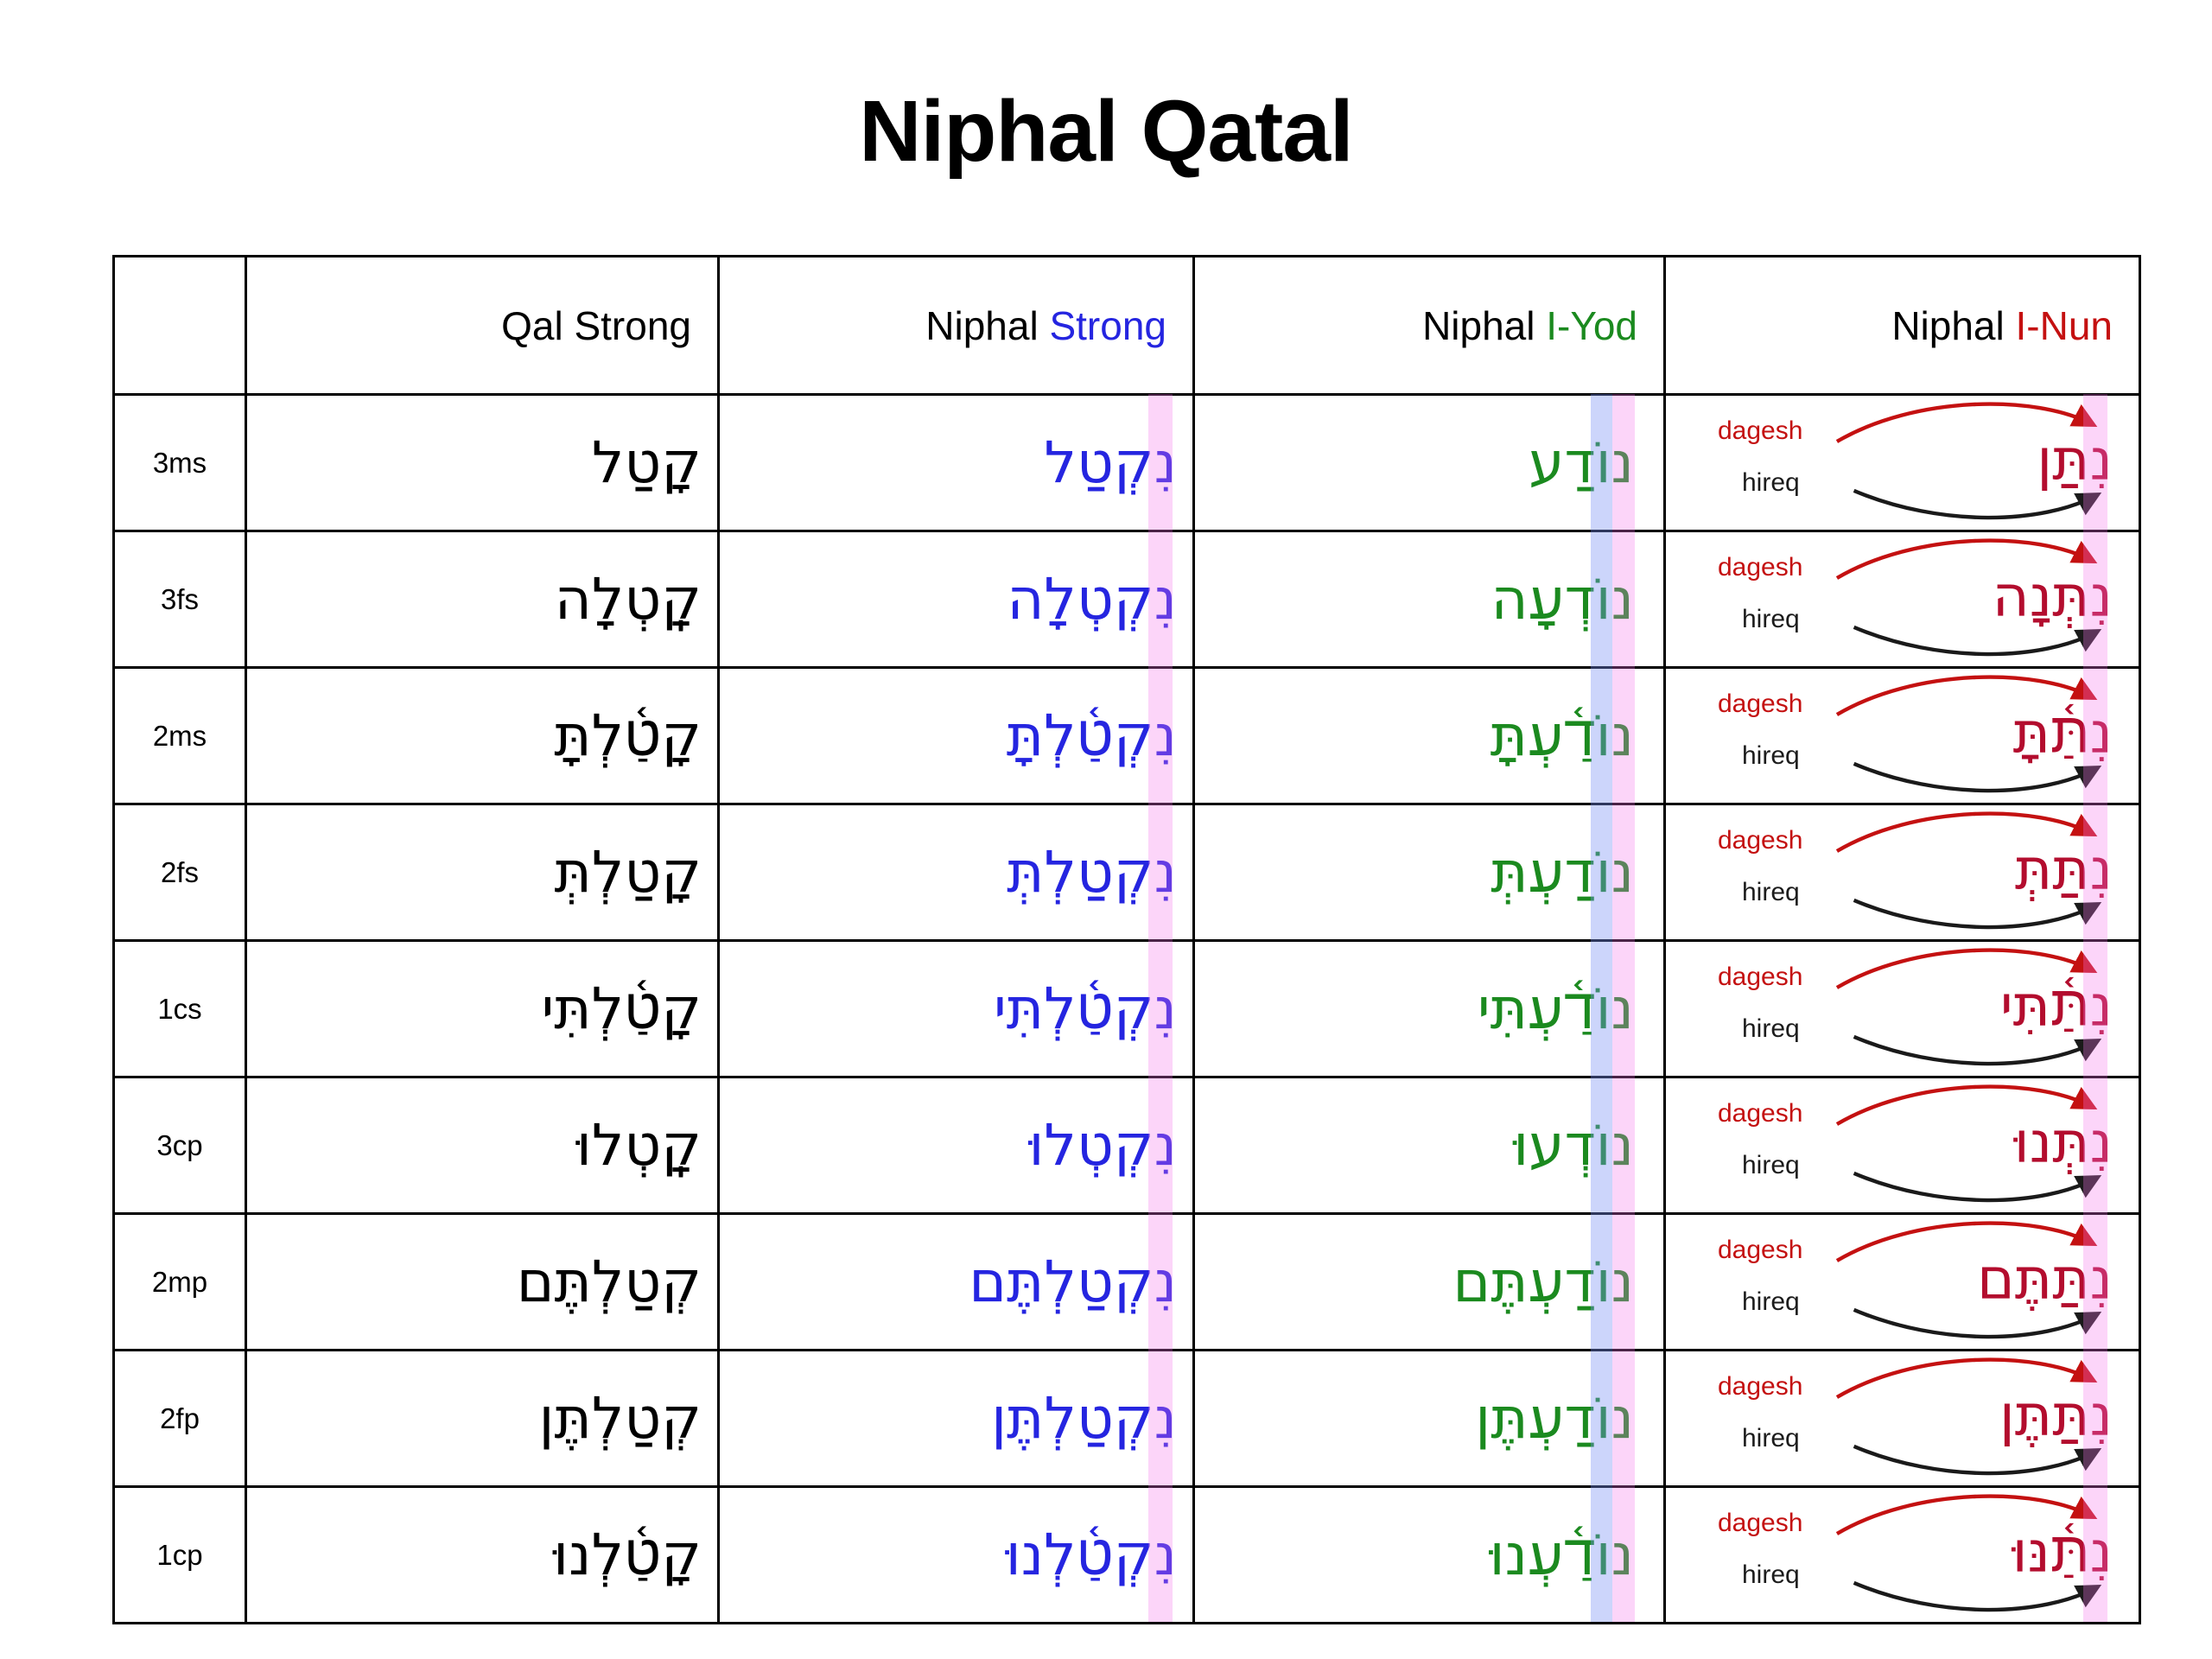  I want to click on person-label: 2ms, so click(179, 735).